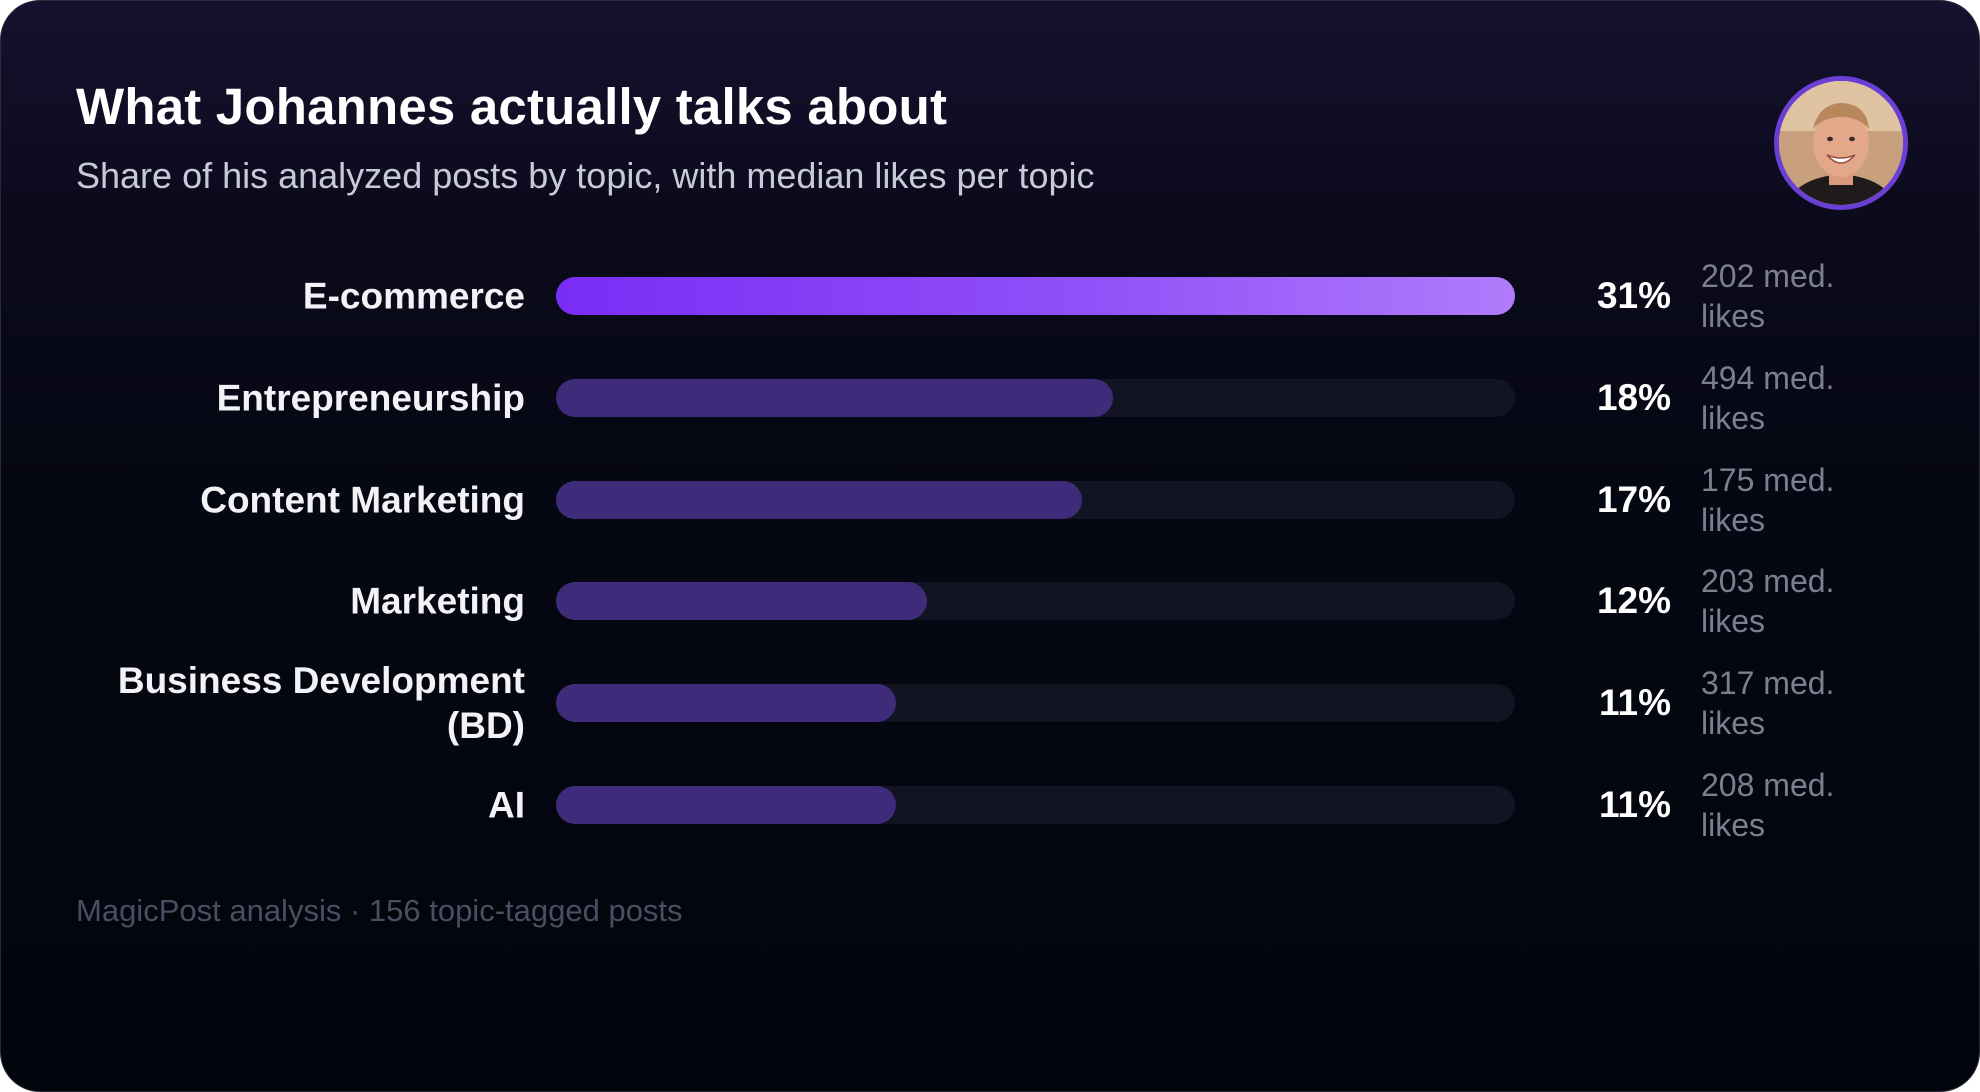 This screenshot has width=1980, height=1092. I want to click on median-likes-label: 203 med. likes, so click(1768, 601).